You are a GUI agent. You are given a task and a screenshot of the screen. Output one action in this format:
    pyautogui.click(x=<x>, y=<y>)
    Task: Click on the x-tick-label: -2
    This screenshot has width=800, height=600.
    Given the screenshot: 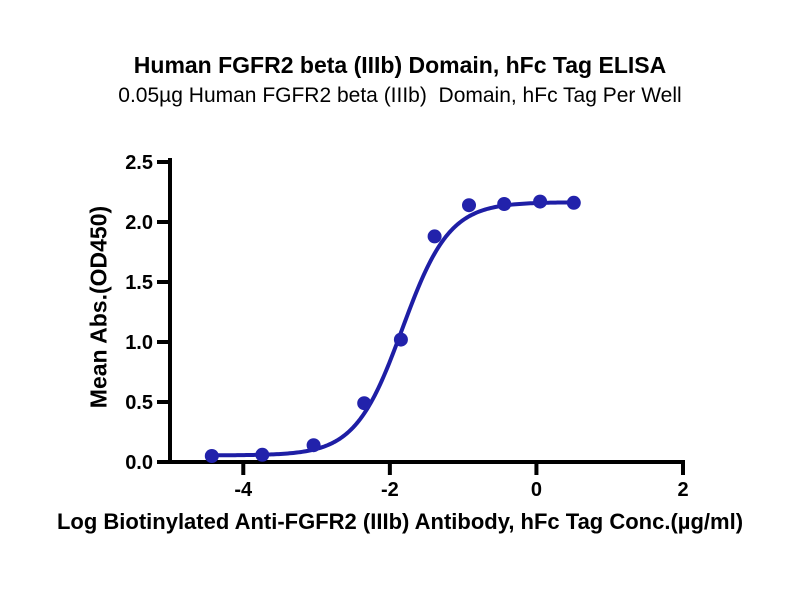 What is the action you would take?
    pyautogui.click(x=390, y=490)
    